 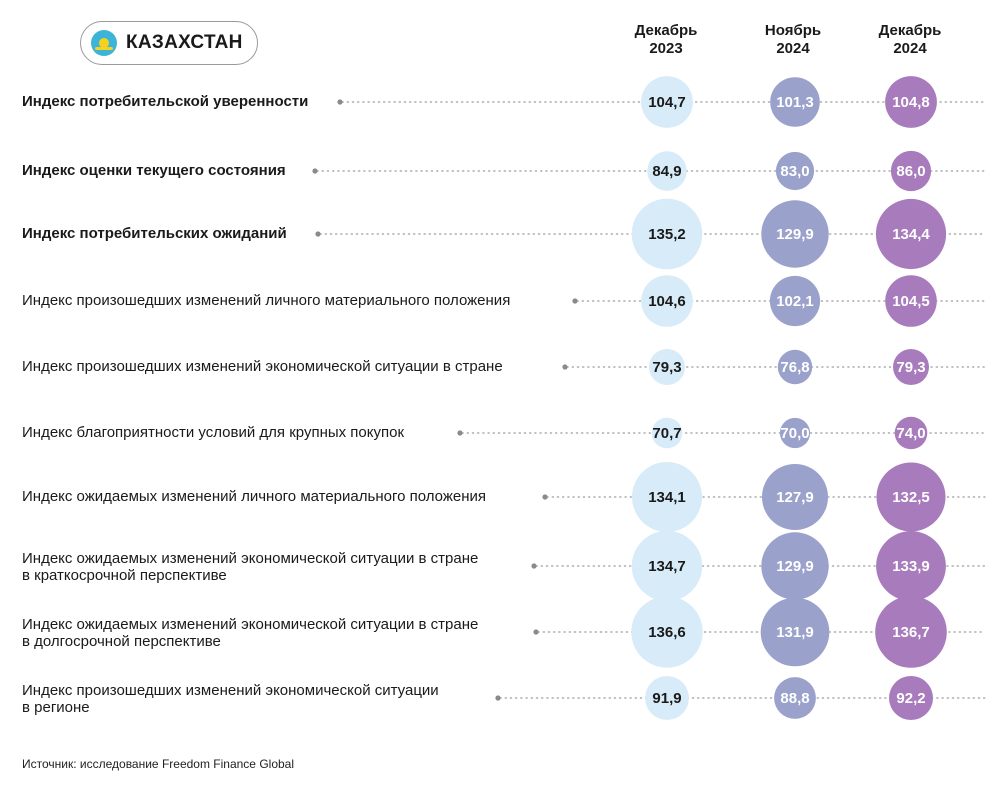 I want to click on column-header-nov-2024: Ноябрь 2024, so click(x=793, y=40).